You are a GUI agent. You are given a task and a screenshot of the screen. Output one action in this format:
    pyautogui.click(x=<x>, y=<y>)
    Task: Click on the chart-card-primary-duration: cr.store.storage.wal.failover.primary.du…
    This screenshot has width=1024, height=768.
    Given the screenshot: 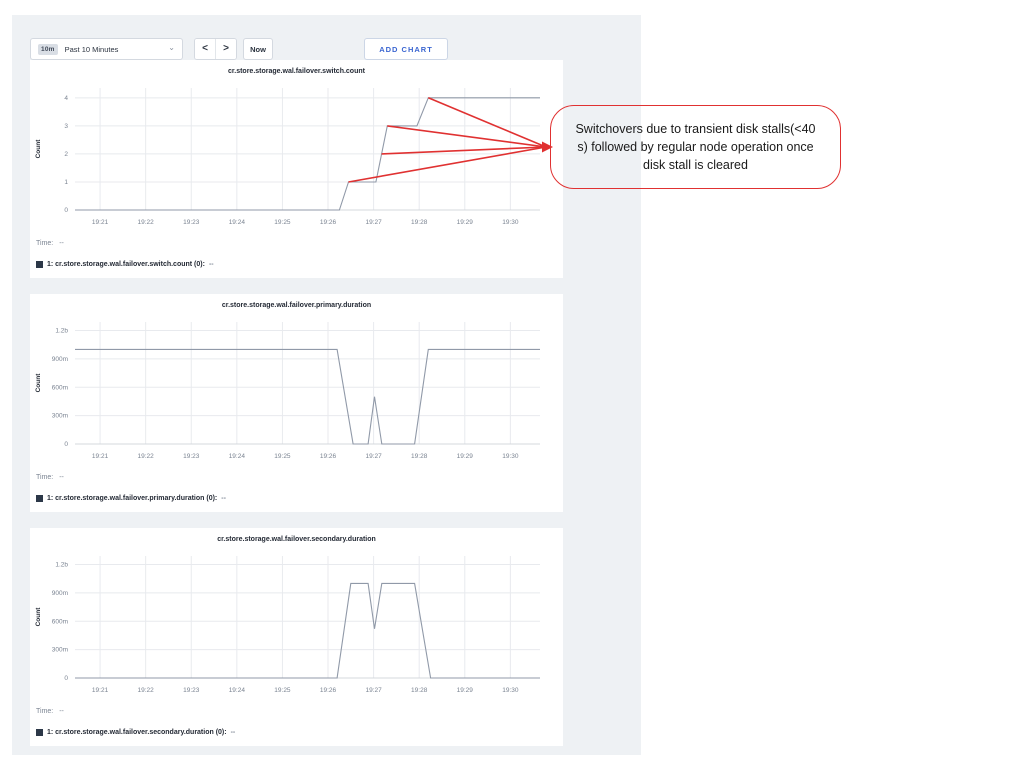 What is the action you would take?
    pyautogui.click(x=296, y=403)
    